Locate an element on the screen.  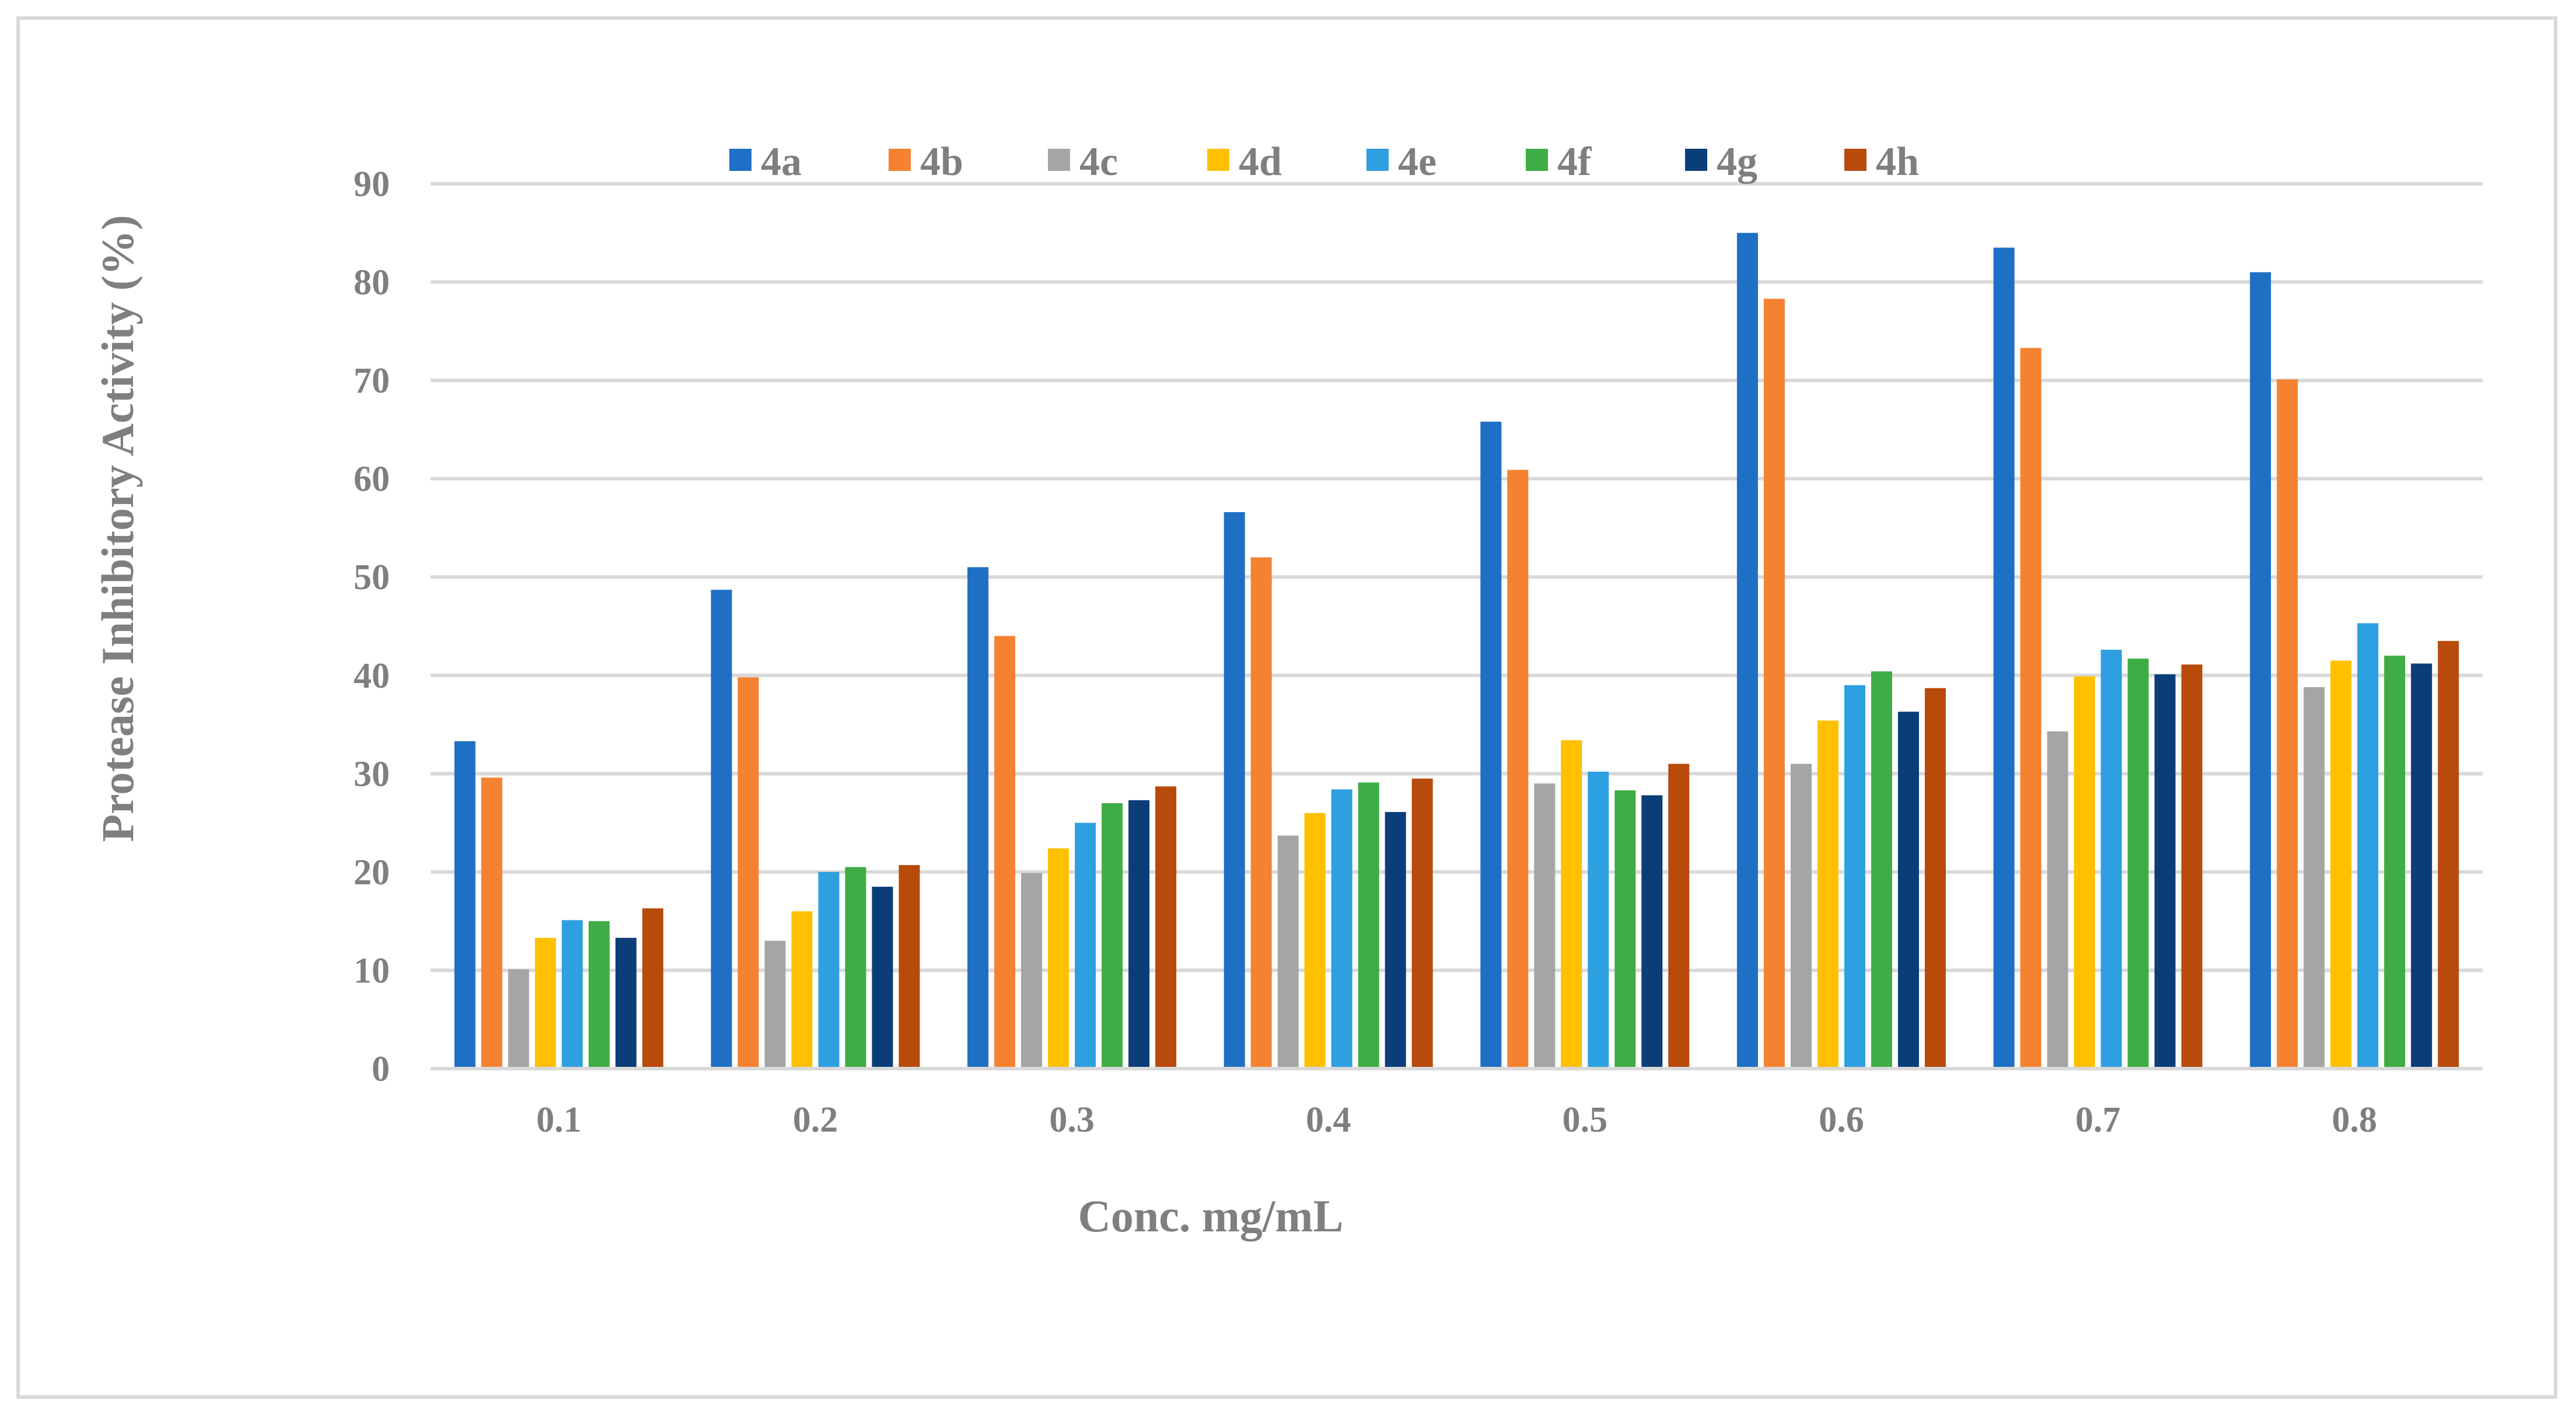
bar-4h-0.8 is located at coordinates (2448, 854).